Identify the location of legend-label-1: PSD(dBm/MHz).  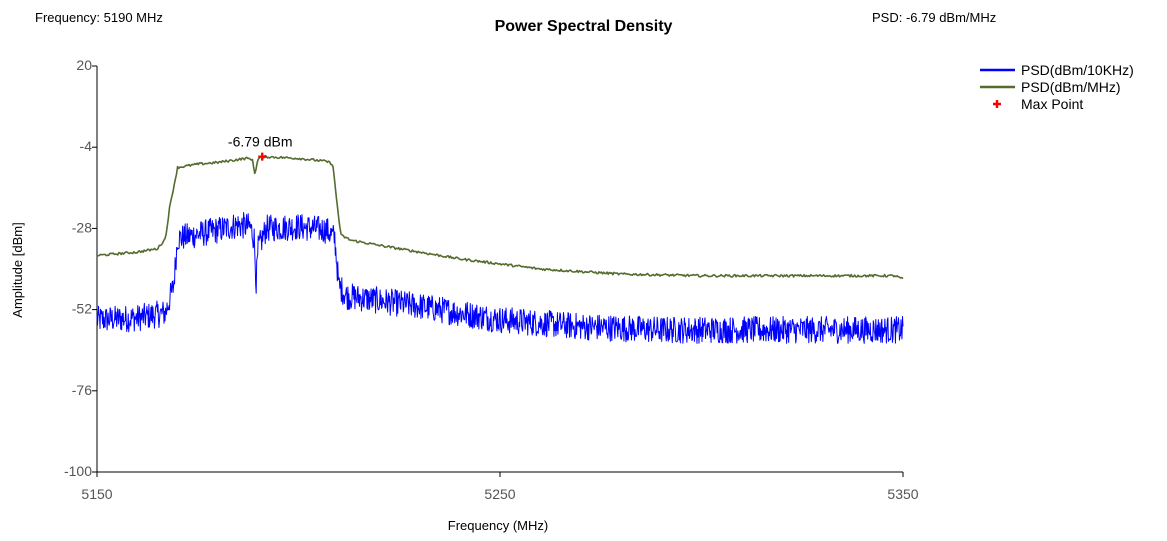
(1071, 87).